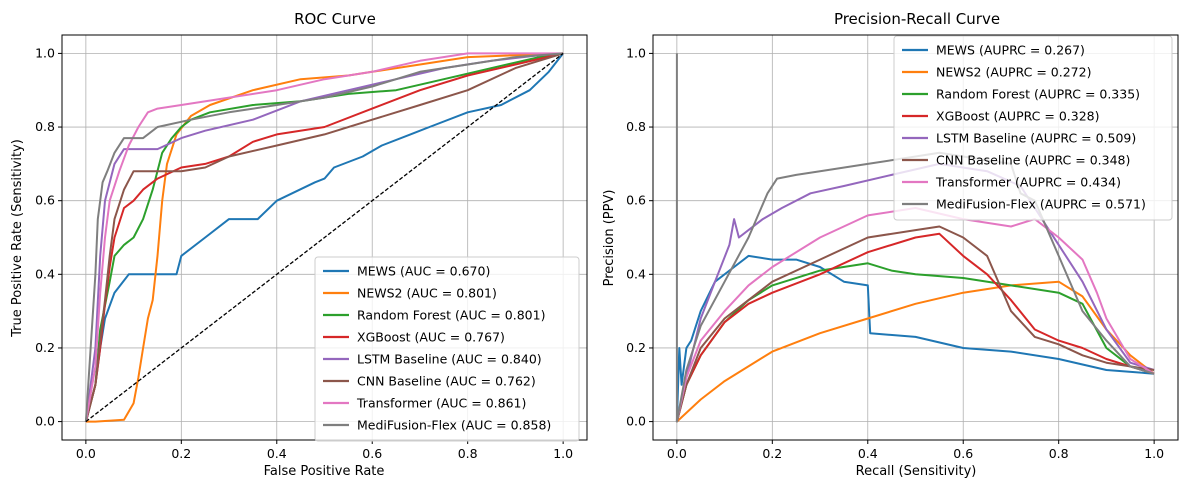 The image size is (1189, 490). Describe the element at coordinates (427, 293) in the screenshot. I see `roc-legend-label-1: NEWS2 (AUC = 0.801)` at that location.